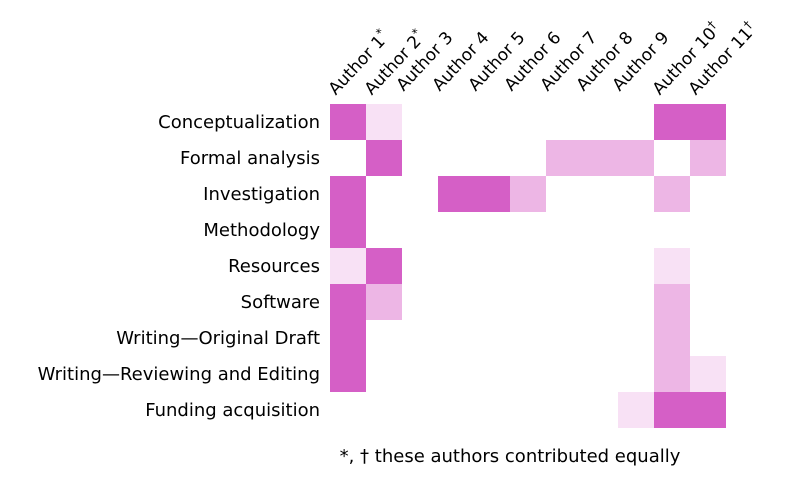 This screenshot has height=489, width=794. What do you see at coordinates (261, 230) in the screenshot?
I see `row-label: Methodology` at bounding box center [261, 230].